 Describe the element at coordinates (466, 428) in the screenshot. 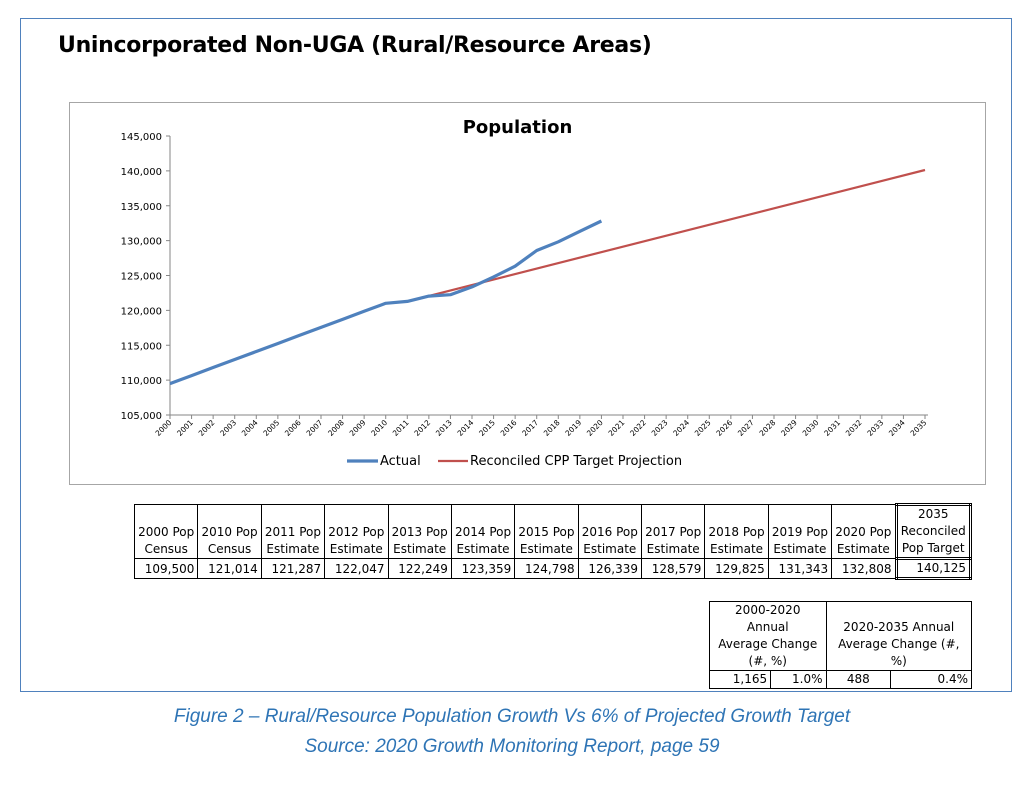

I see `x-tick-label: 2014` at that location.